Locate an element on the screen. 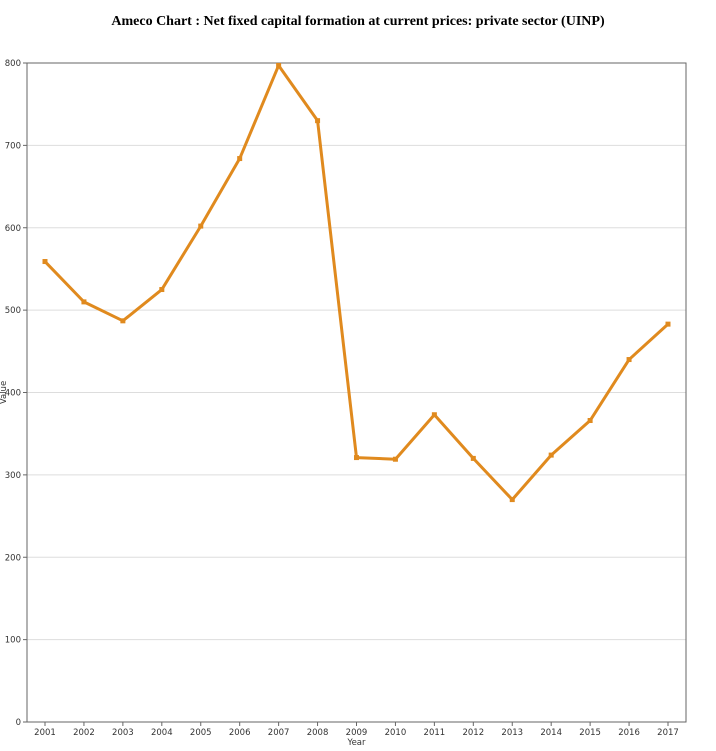 The image size is (716, 751). y-tick-label: 400 is located at coordinates (13, 394).